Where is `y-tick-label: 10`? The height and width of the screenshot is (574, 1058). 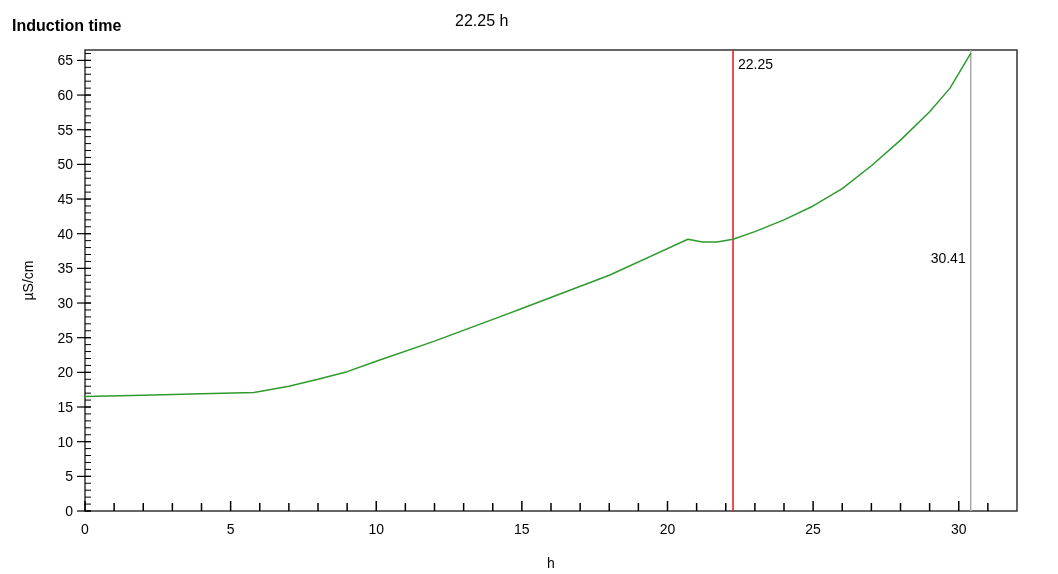
y-tick-label: 10 is located at coordinates (65, 441).